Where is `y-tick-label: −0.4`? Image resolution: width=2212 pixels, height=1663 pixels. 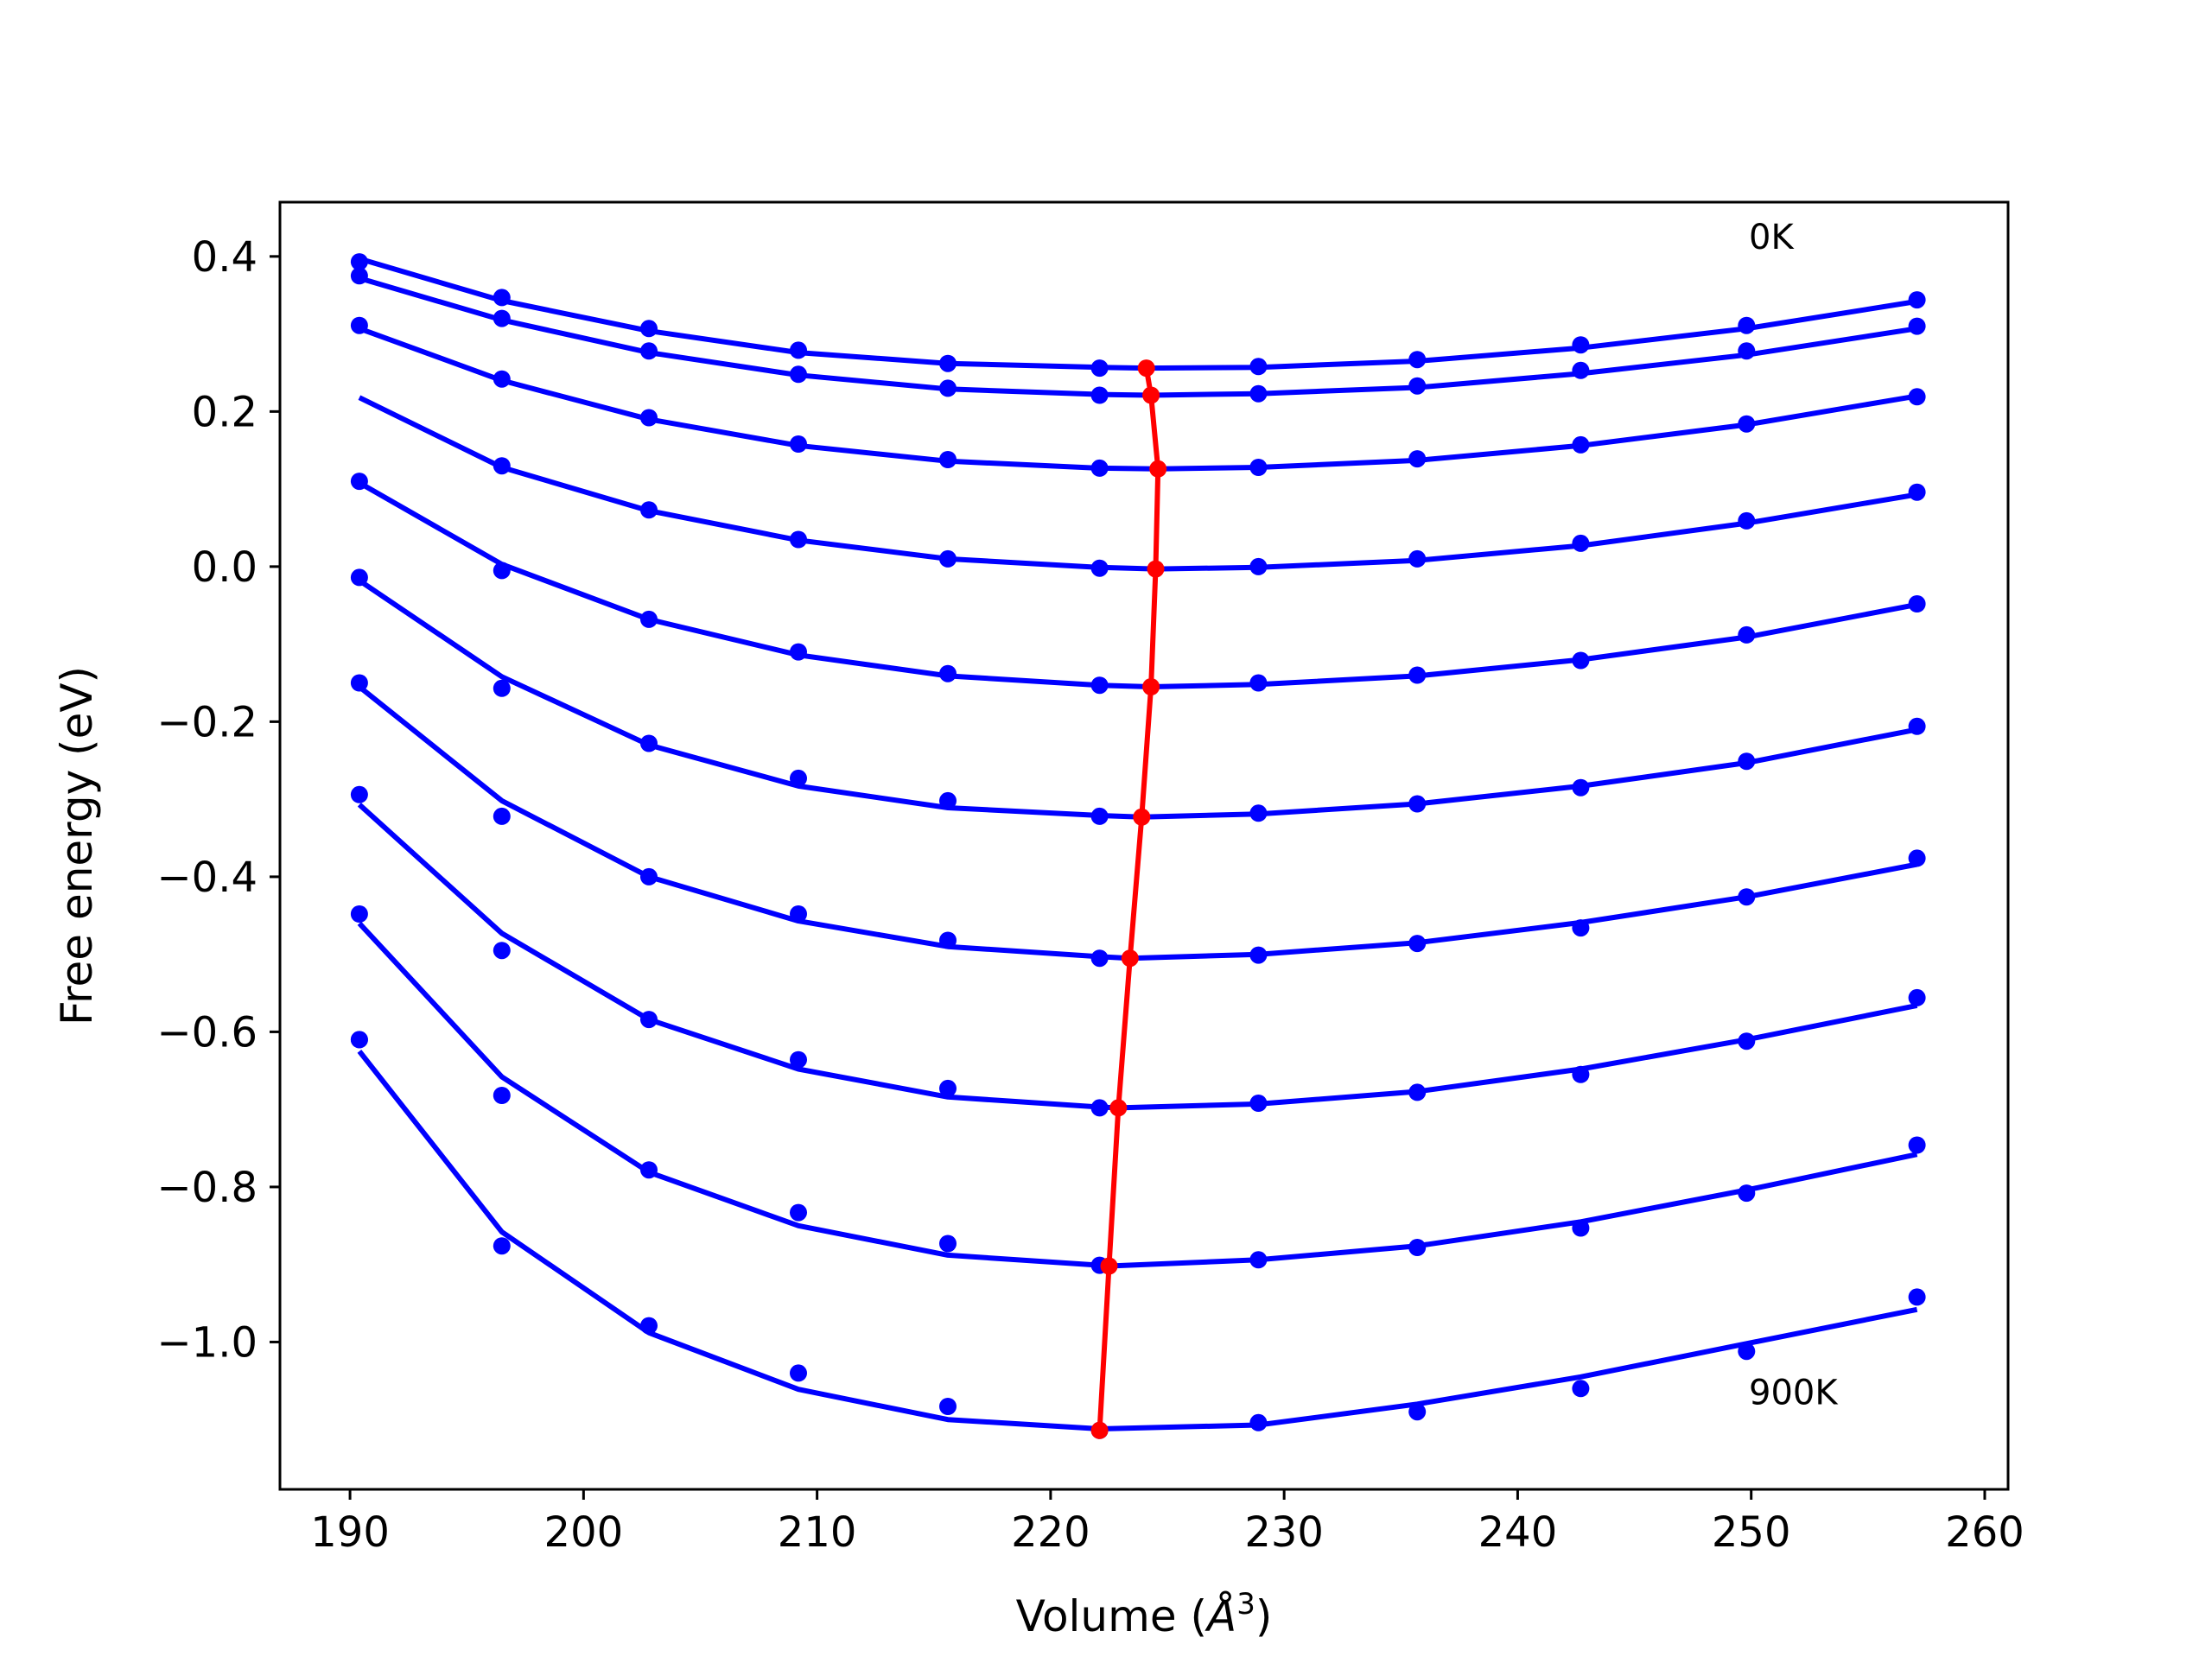
y-tick-label: −0.4 is located at coordinates (206, 878).